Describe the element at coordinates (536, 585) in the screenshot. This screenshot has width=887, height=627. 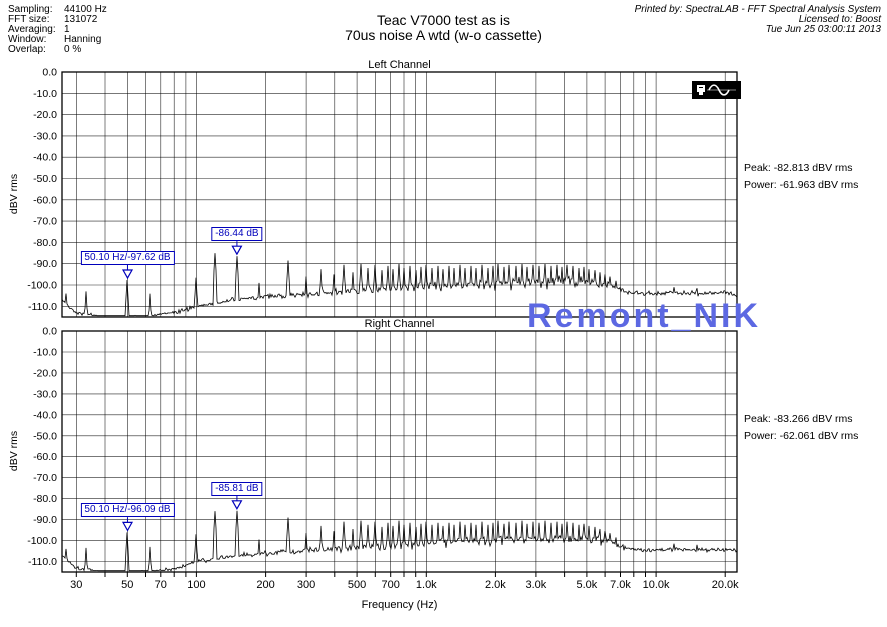
I see `x-tick-label: 3.0k` at that location.